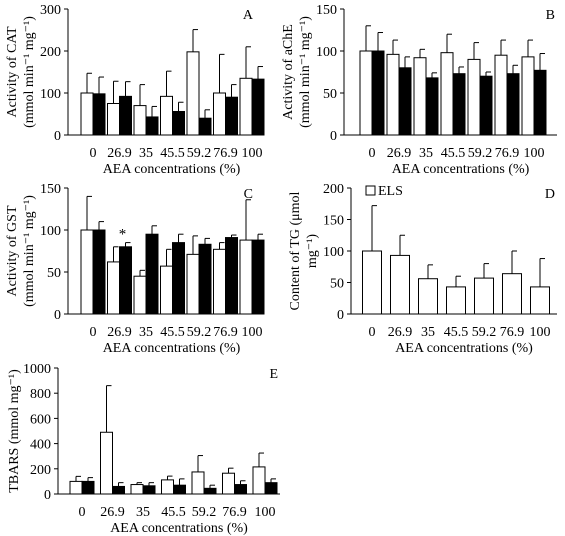  Describe the element at coordinates (173, 512) in the screenshot. I see `panel-e-xtick-label: 45.5` at that location.